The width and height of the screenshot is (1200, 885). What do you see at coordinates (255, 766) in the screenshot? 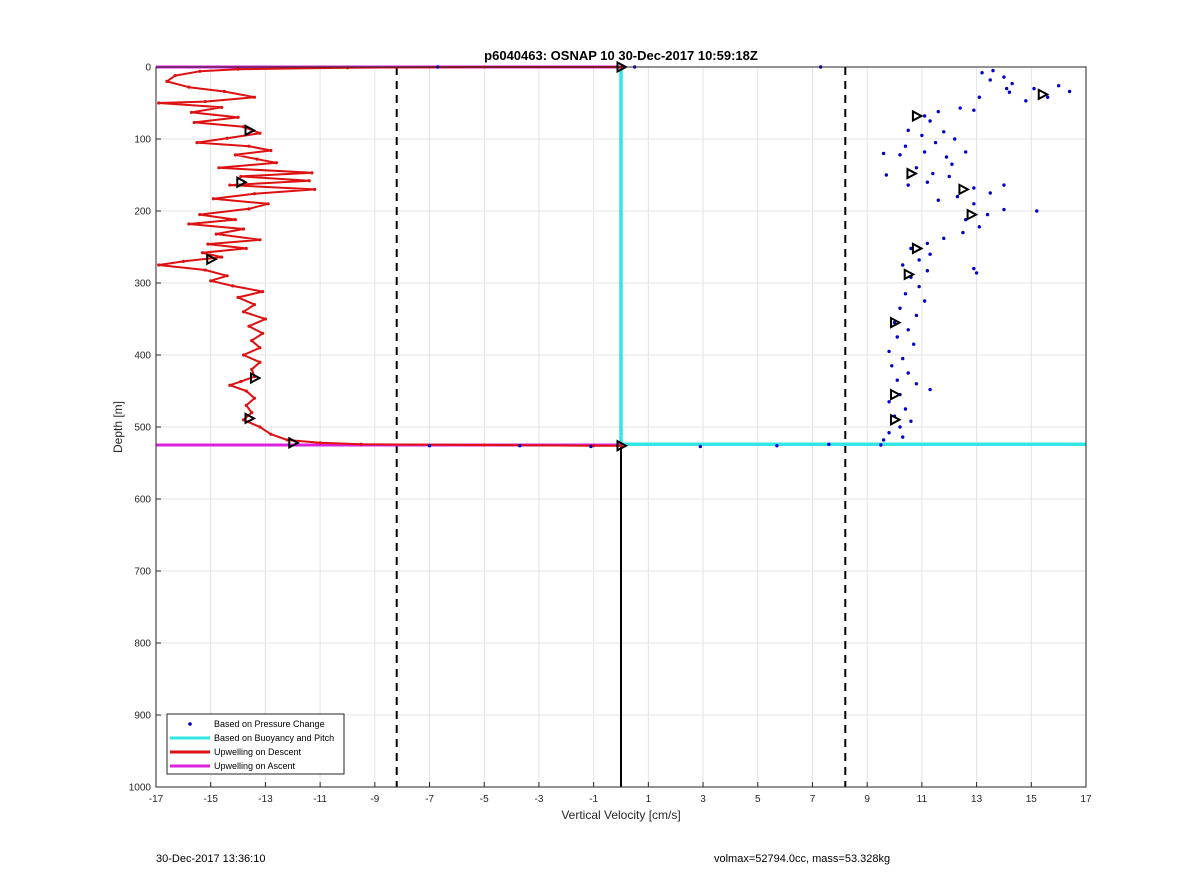
I see `legend-label: Upwelling on Ascent` at bounding box center [255, 766].